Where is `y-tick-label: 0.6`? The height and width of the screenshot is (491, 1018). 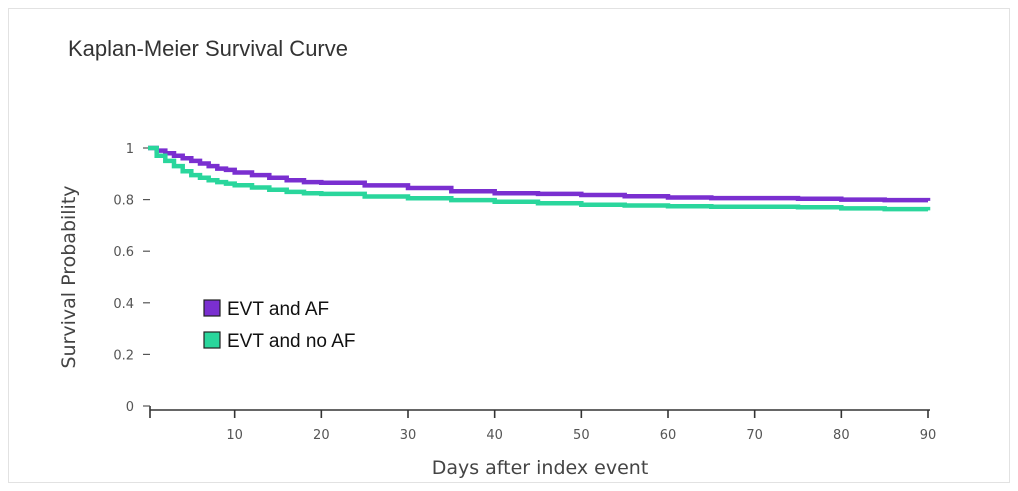
y-tick-label: 0.6 is located at coordinates (123, 252).